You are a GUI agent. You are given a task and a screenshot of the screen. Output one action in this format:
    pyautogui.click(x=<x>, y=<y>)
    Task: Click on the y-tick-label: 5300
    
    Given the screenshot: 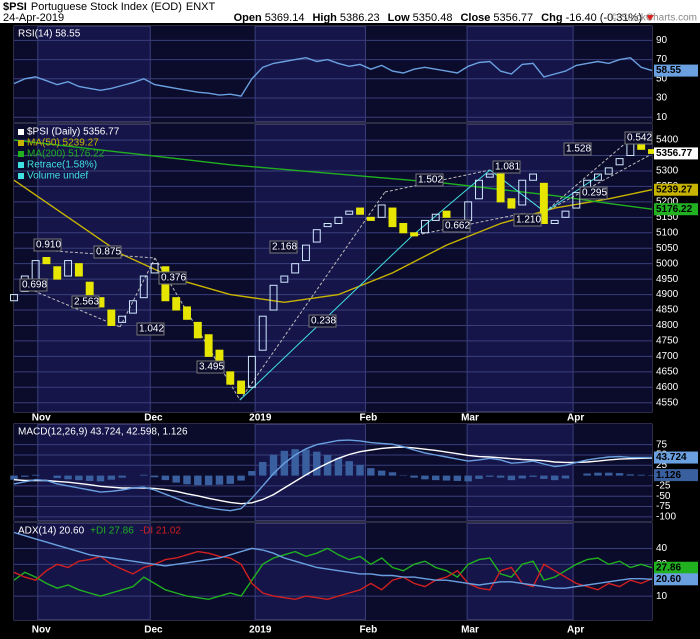 What is the action you would take?
    pyautogui.click(x=667, y=171)
    